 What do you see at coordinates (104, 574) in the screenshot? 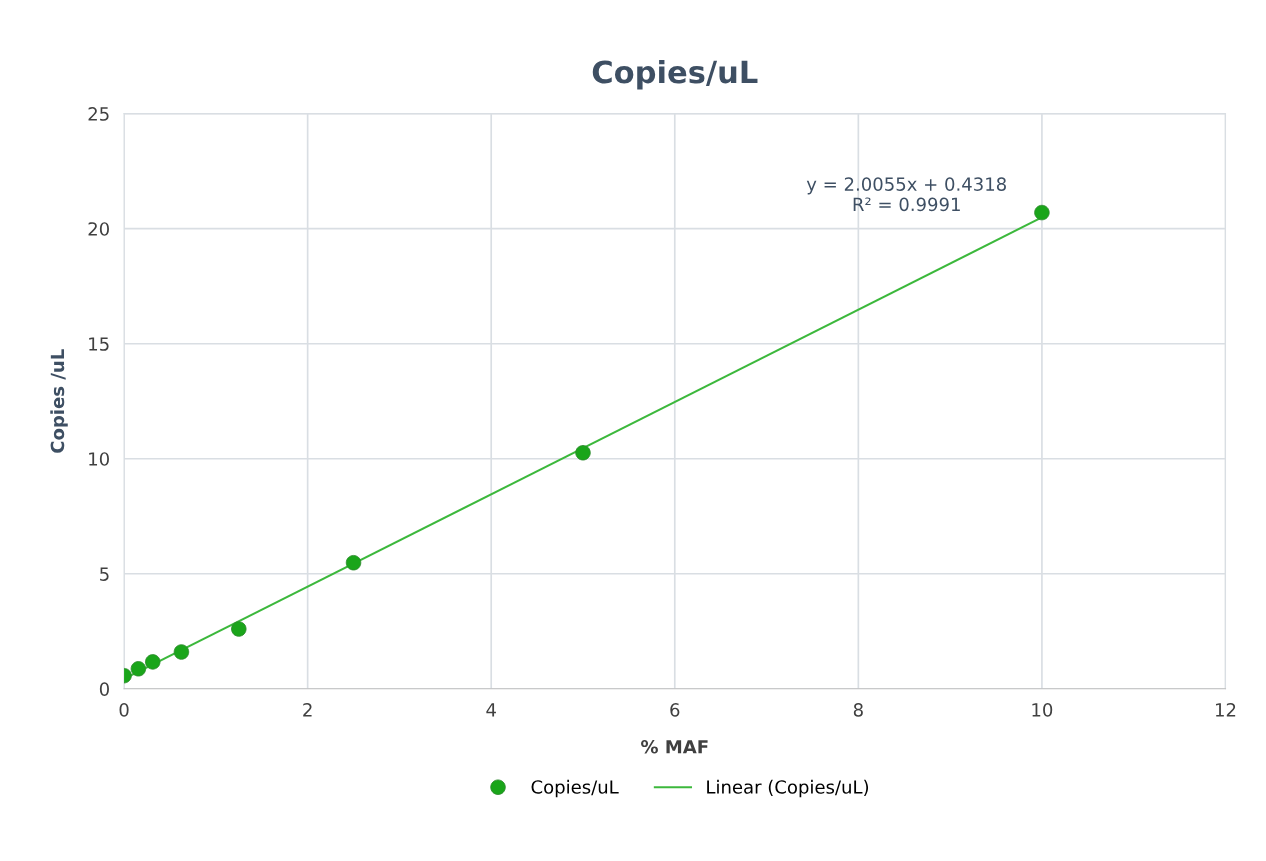
I see `y-tick-label: 5` at bounding box center [104, 574].